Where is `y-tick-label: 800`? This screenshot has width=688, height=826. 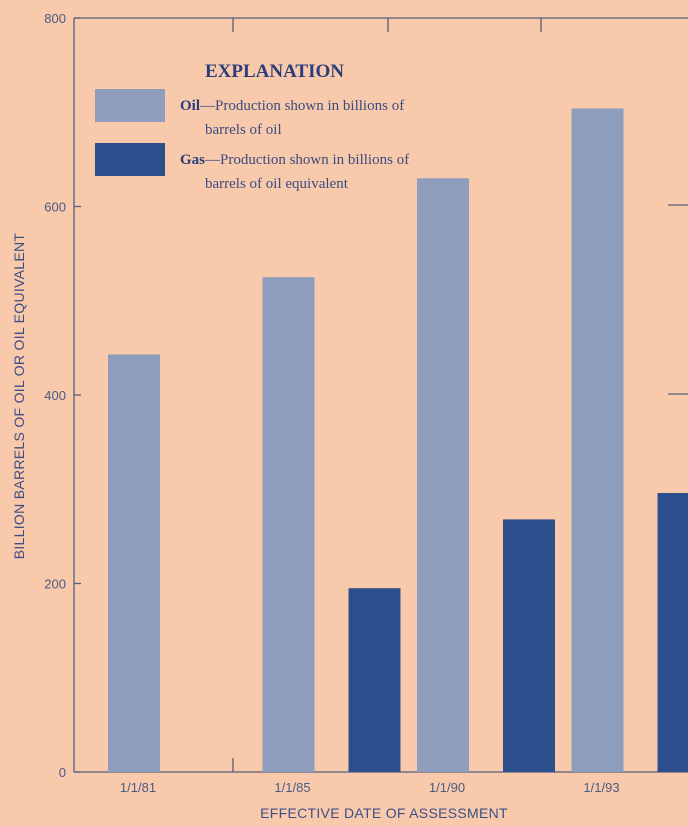 y-tick-label: 800 is located at coordinates (55, 18).